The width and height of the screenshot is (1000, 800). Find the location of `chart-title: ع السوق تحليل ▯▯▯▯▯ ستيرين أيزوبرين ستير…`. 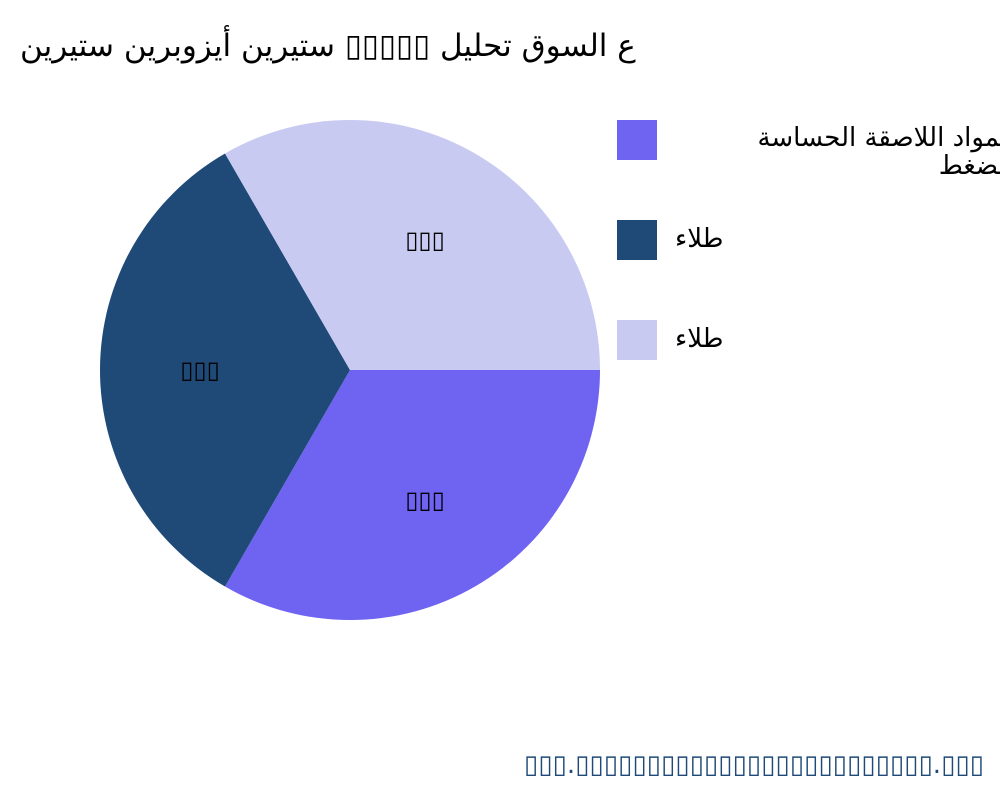

chart-title: ع السوق تحليل ▯▯▯▯▯ ستيرين أيزوبرين ستير… is located at coordinates (328, 46).